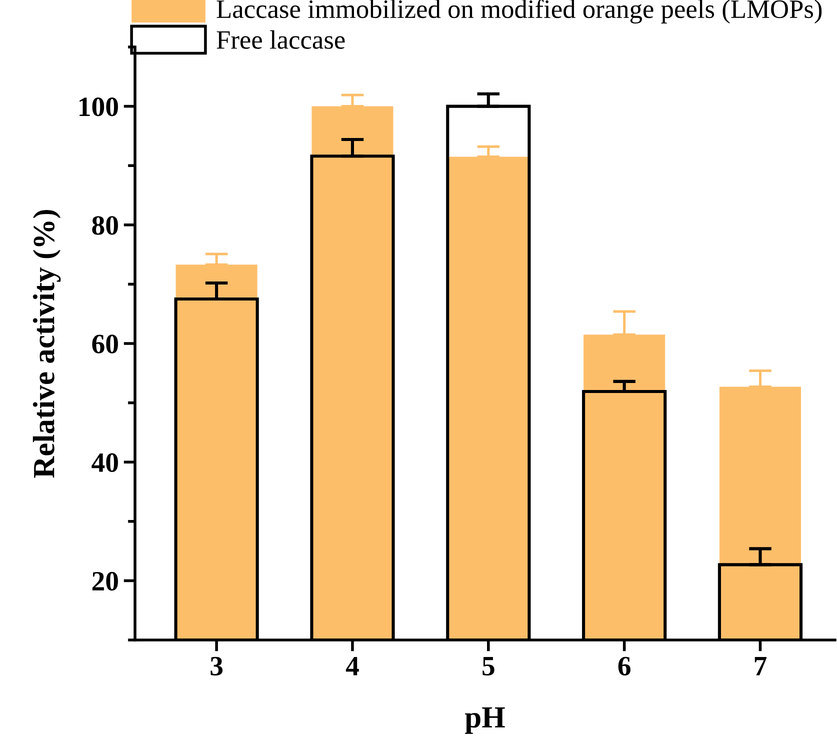 This screenshot has width=837, height=736. What do you see at coordinates (352, 666) in the screenshot?
I see `x-tick-label: 4` at bounding box center [352, 666].